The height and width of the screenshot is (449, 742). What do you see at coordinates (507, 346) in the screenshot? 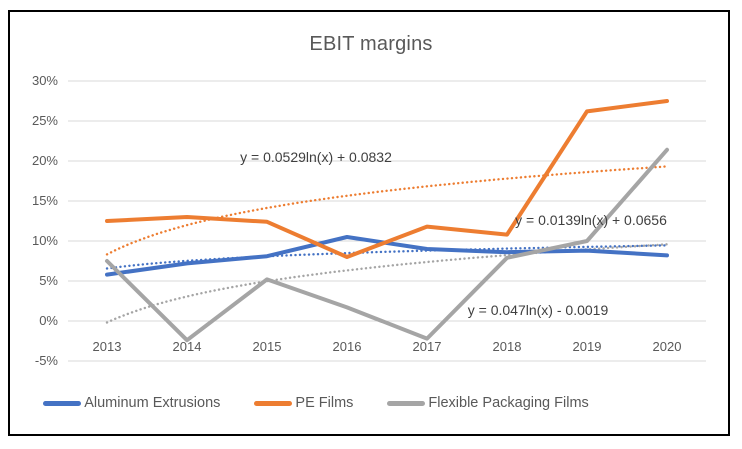
I see `x-tick-label: 2018` at bounding box center [507, 346].